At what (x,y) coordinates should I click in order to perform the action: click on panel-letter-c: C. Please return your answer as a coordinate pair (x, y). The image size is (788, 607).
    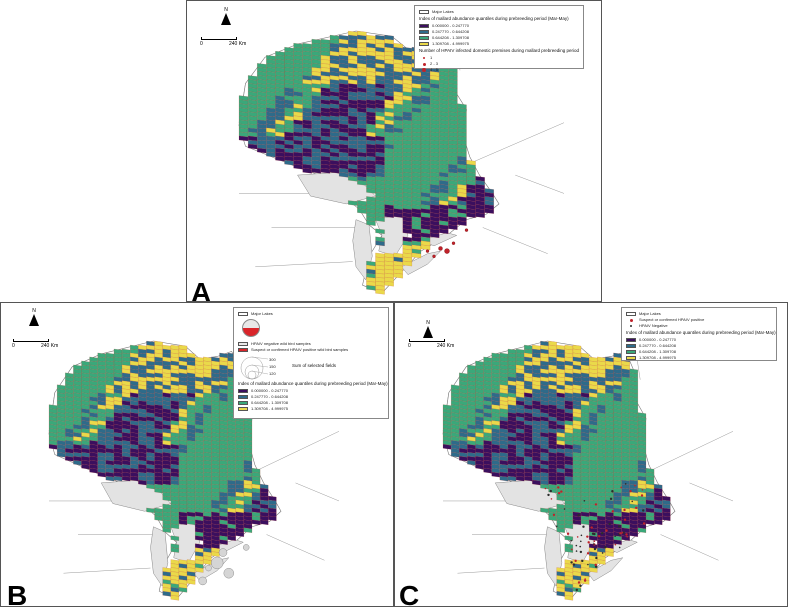
    Looking at the image, I should click on (409, 593).